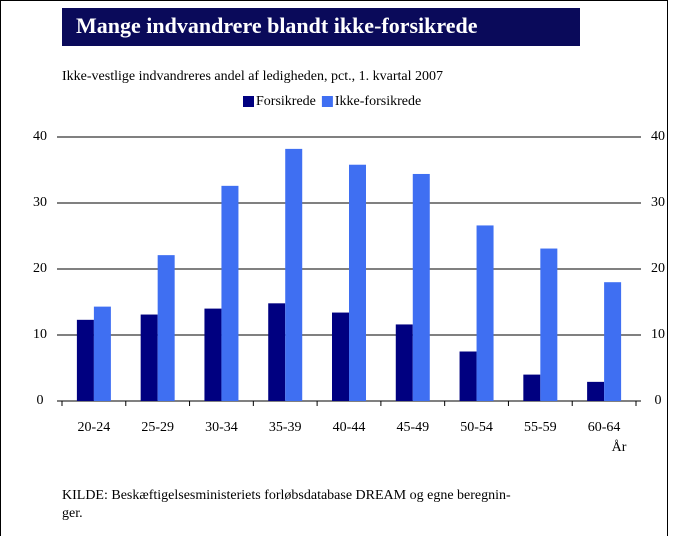  What do you see at coordinates (658, 202) in the screenshot?
I see `y2-tick-label: 30` at bounding box center [658, 202].